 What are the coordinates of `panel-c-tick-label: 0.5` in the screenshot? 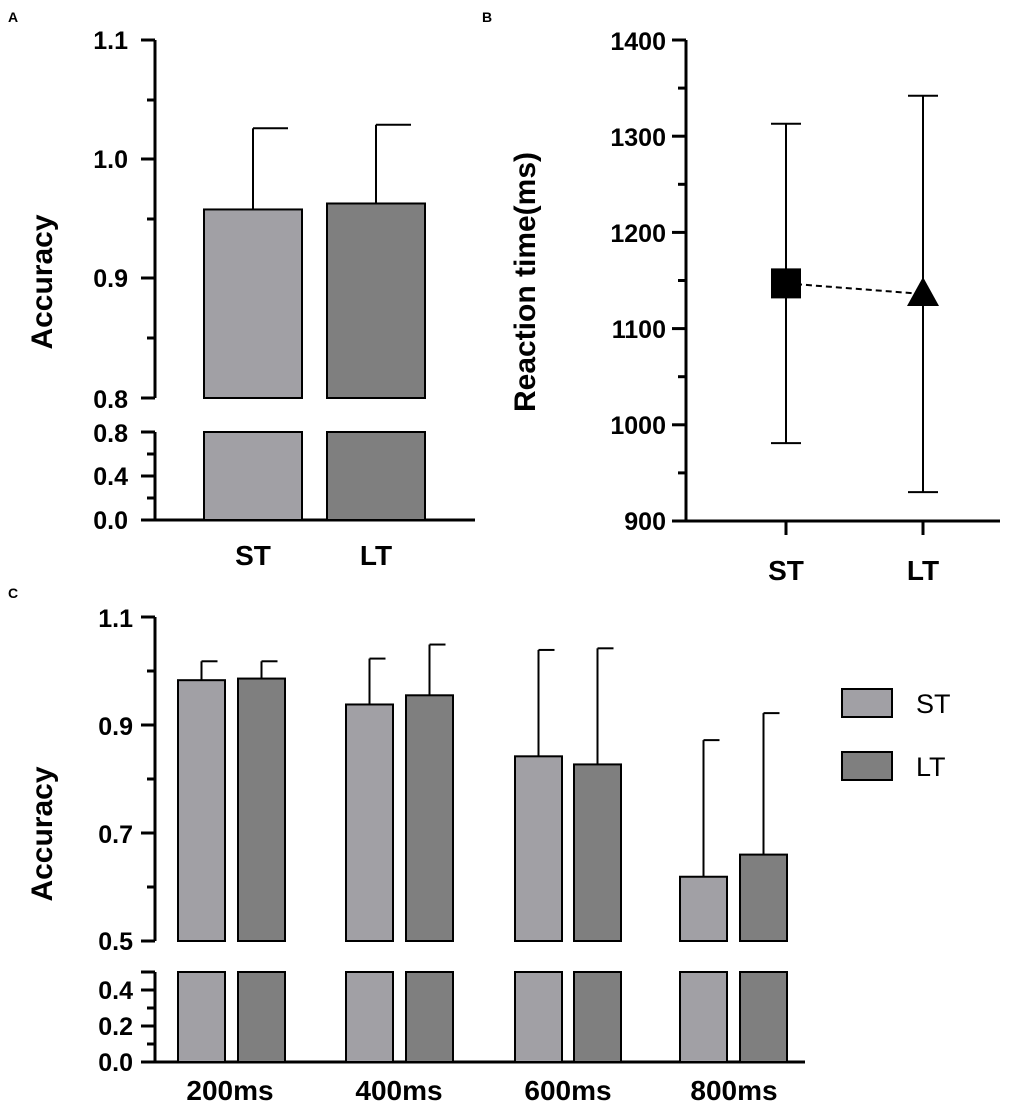 It's located at (115, 942).